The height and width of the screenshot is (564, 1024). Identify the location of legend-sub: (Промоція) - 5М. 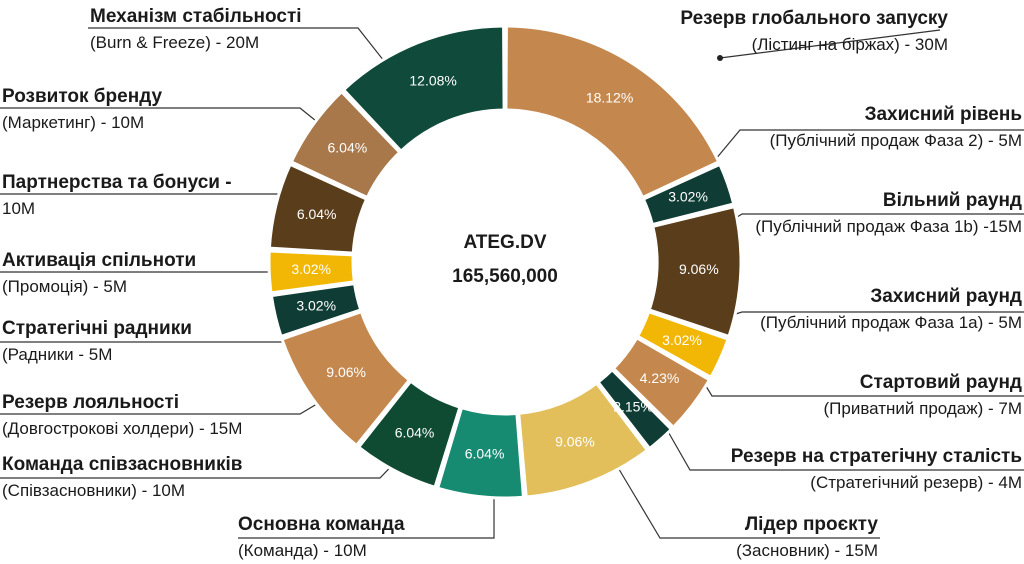
(65, 286).